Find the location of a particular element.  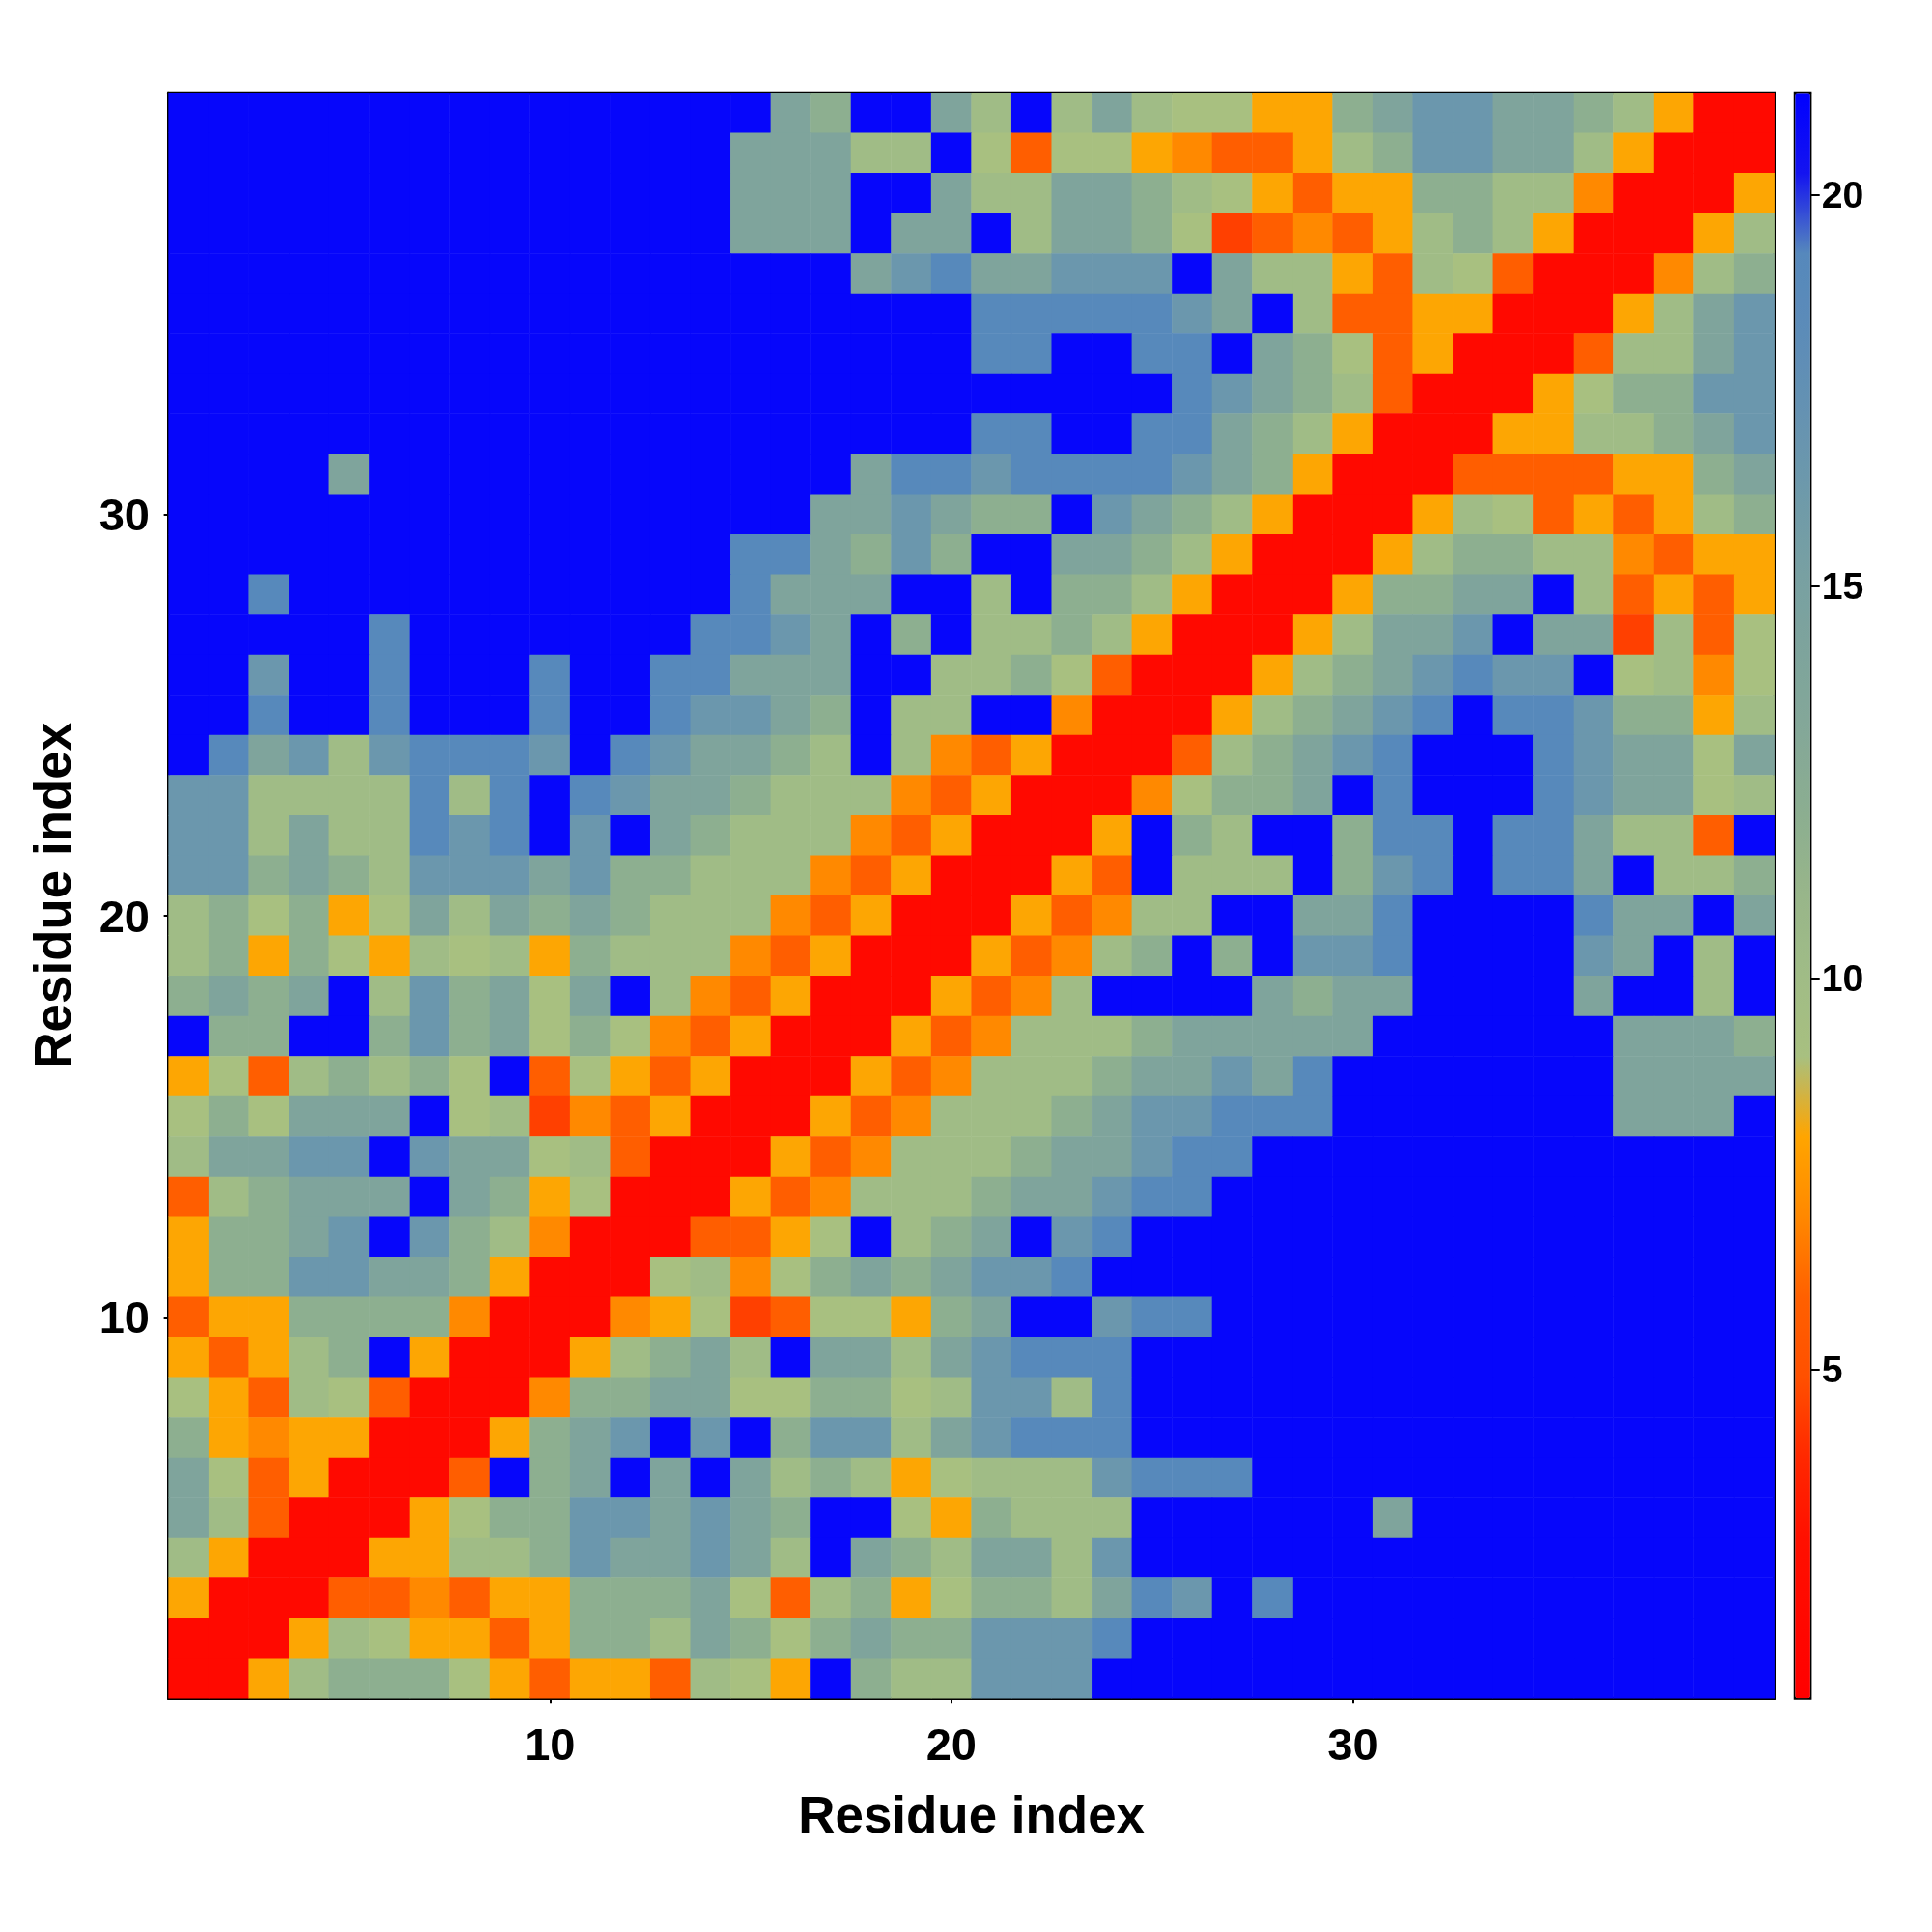

color-bar-label: 5 is located at coordinates (1832, 1370).